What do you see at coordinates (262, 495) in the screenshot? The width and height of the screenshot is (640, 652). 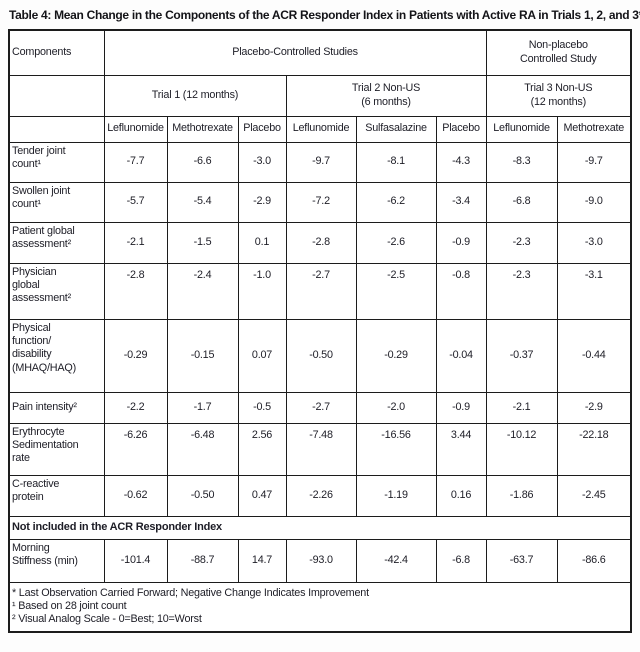 I see `table-cell: 0.47` at bounding box center [262, 495].